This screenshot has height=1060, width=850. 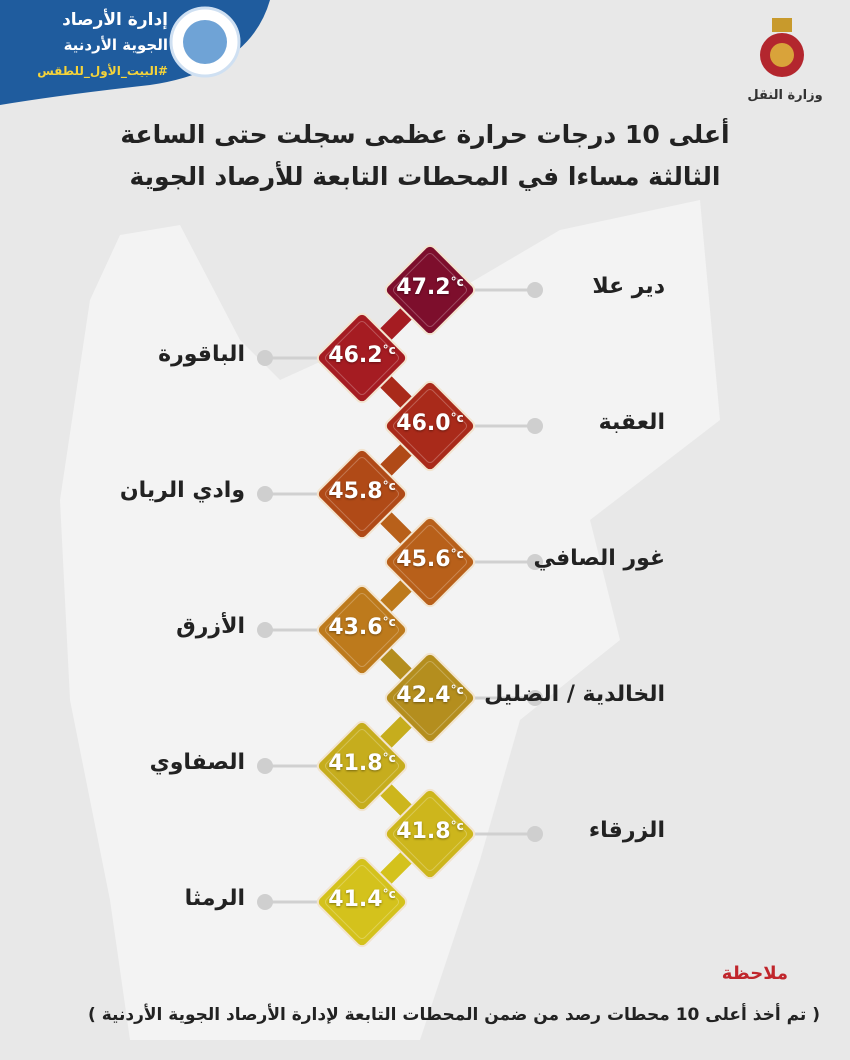 I want to click on station-name: غور الصافي, so click(x=599, y=558).